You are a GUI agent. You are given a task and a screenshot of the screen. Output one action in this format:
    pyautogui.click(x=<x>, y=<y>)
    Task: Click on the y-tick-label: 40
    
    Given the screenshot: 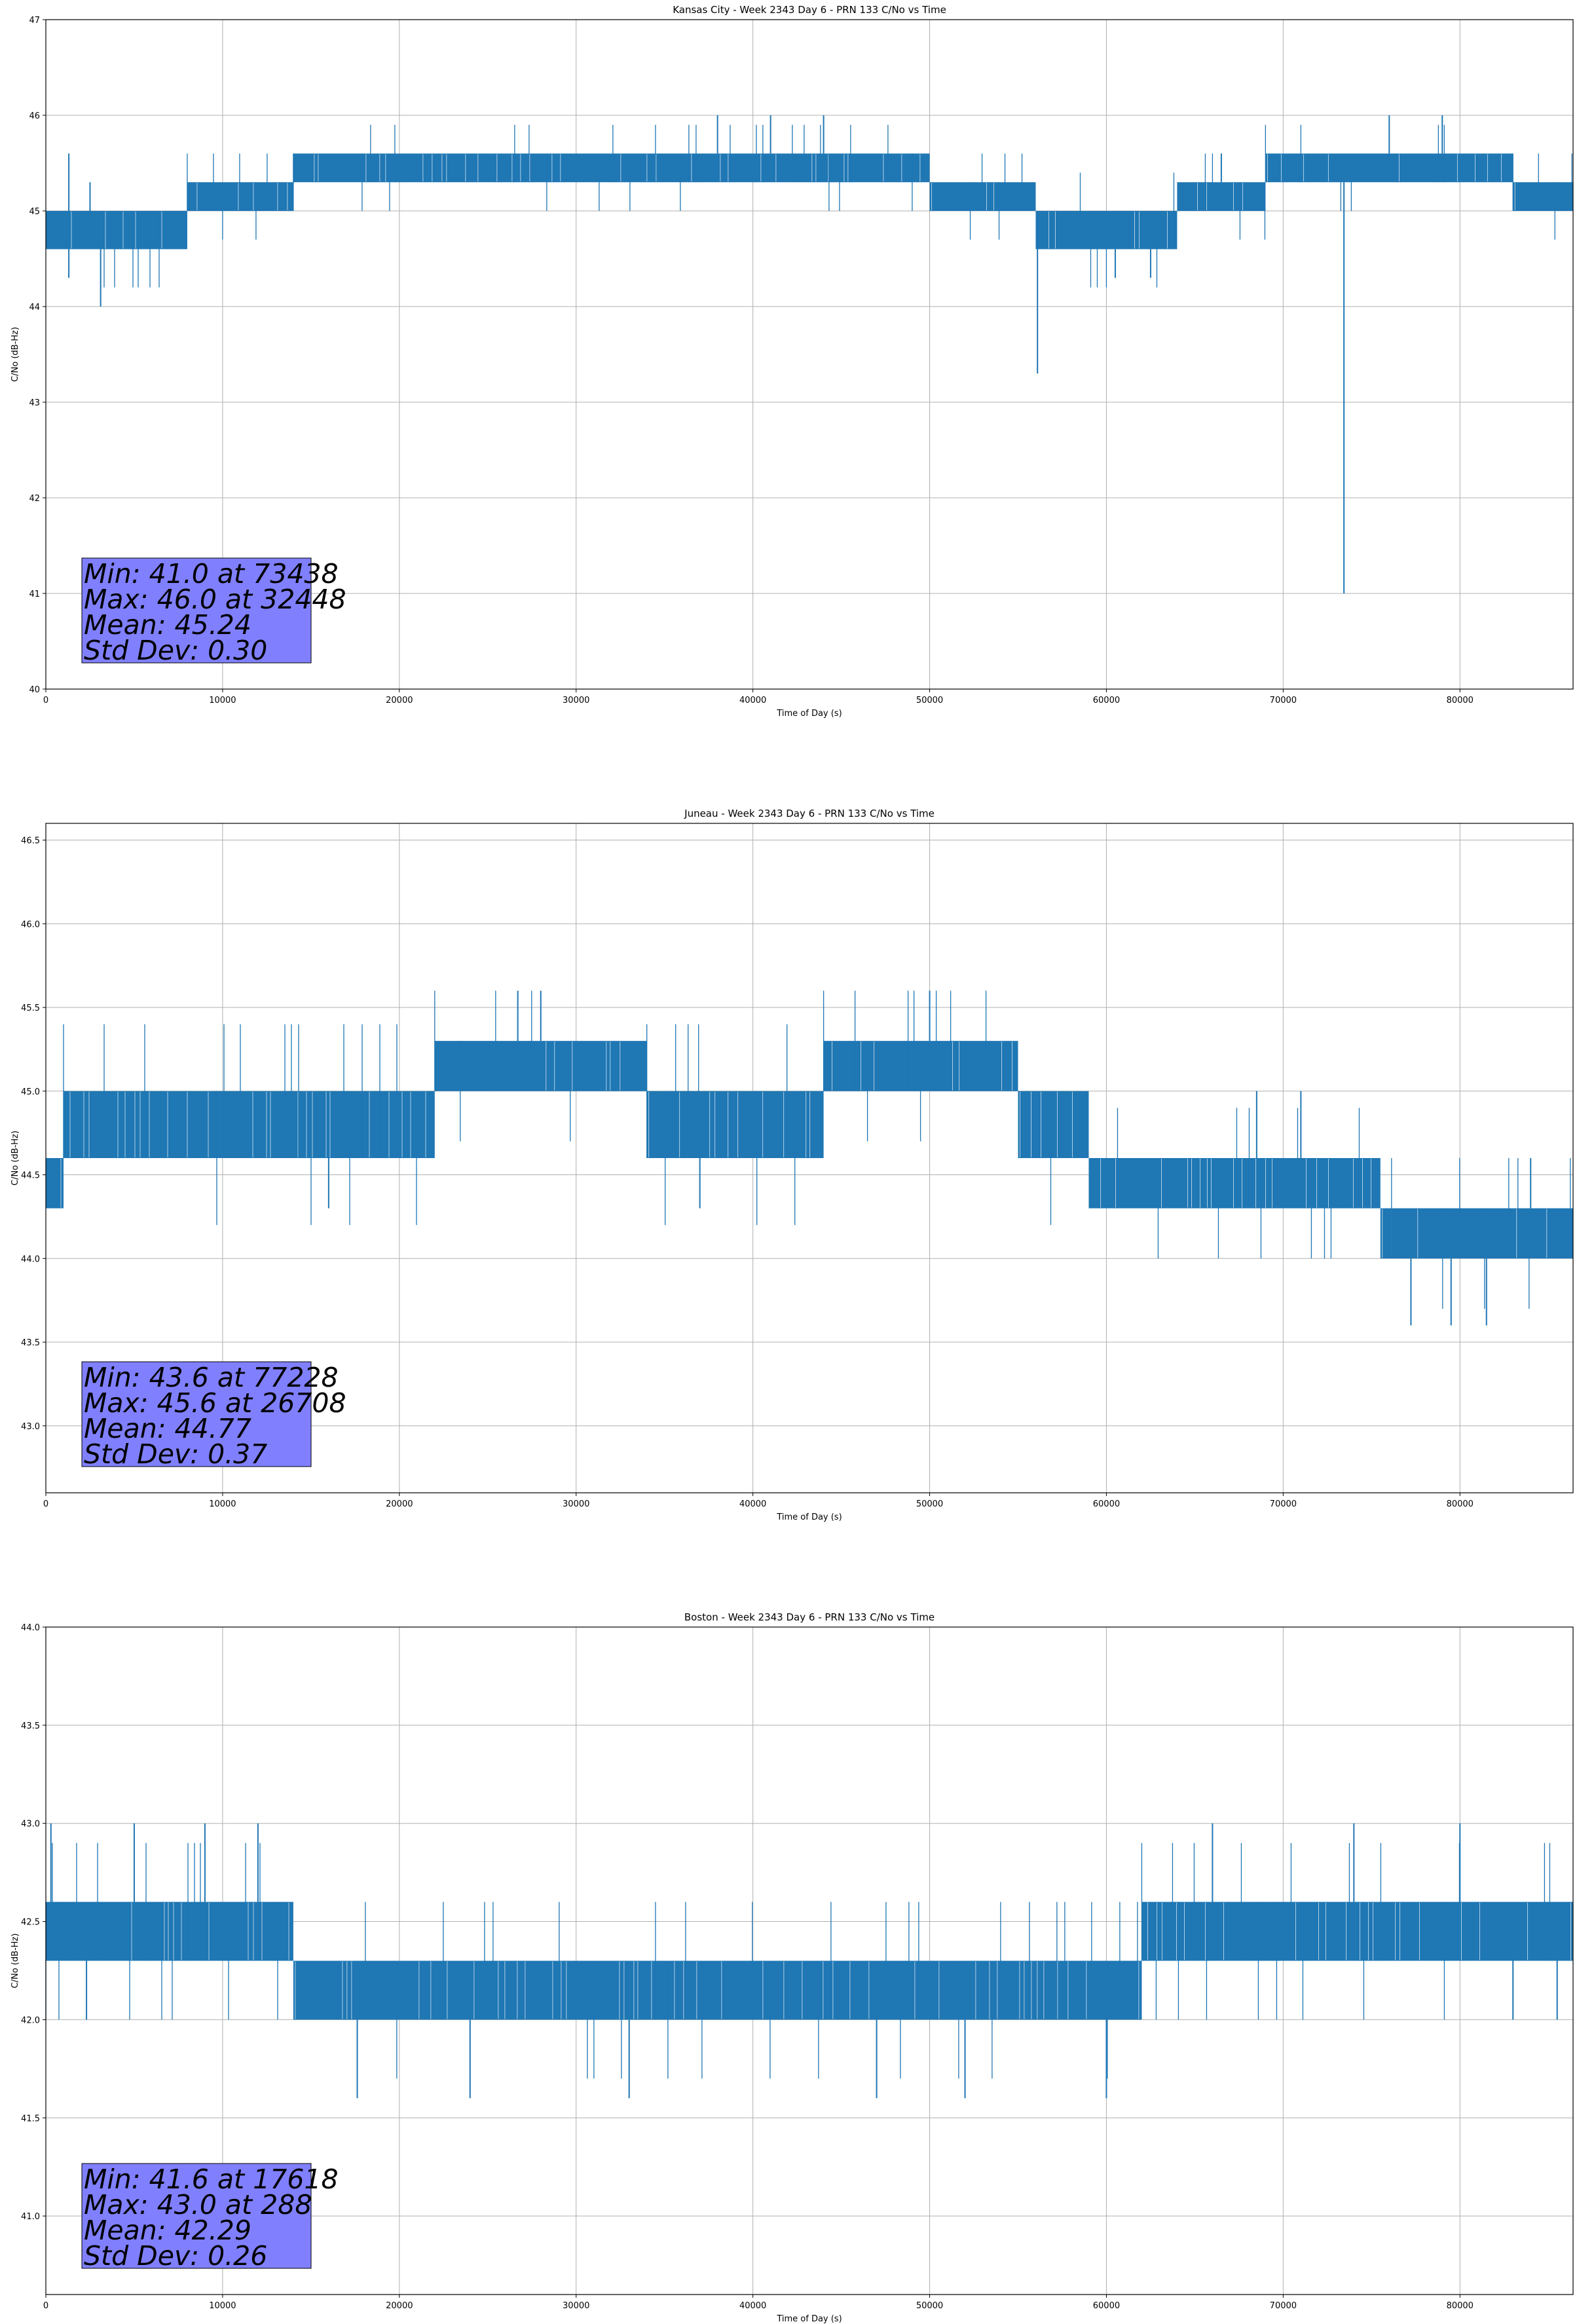 What is the action you would take?
    pyautogui.click(x=34, y=690)
    